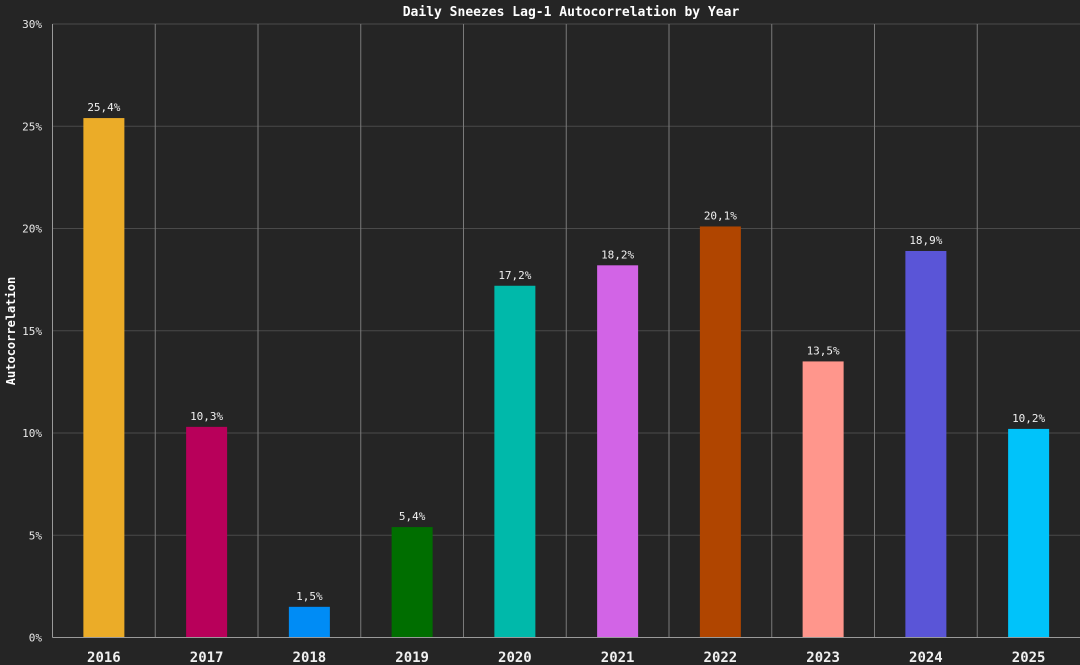 The height and width of the screenshot is (665, 1080). Describe the element at coordinates (32, 24) in the screenshot. I see `y-tick-label: 30%` at that location.